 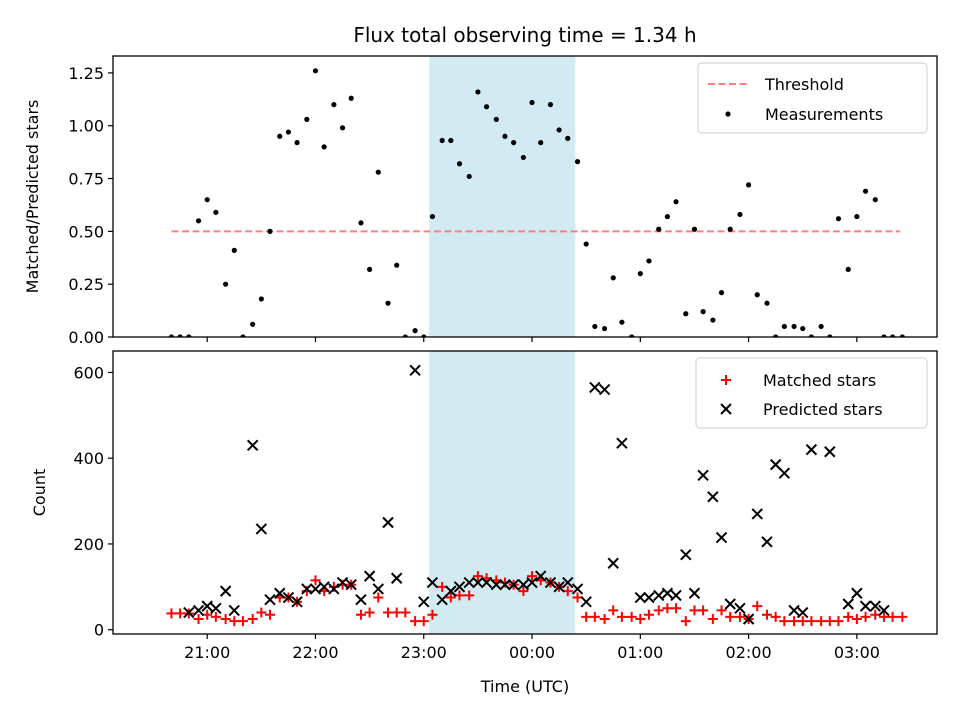 I want to click on y-tick-label: 200, so click(x=88, y=544).